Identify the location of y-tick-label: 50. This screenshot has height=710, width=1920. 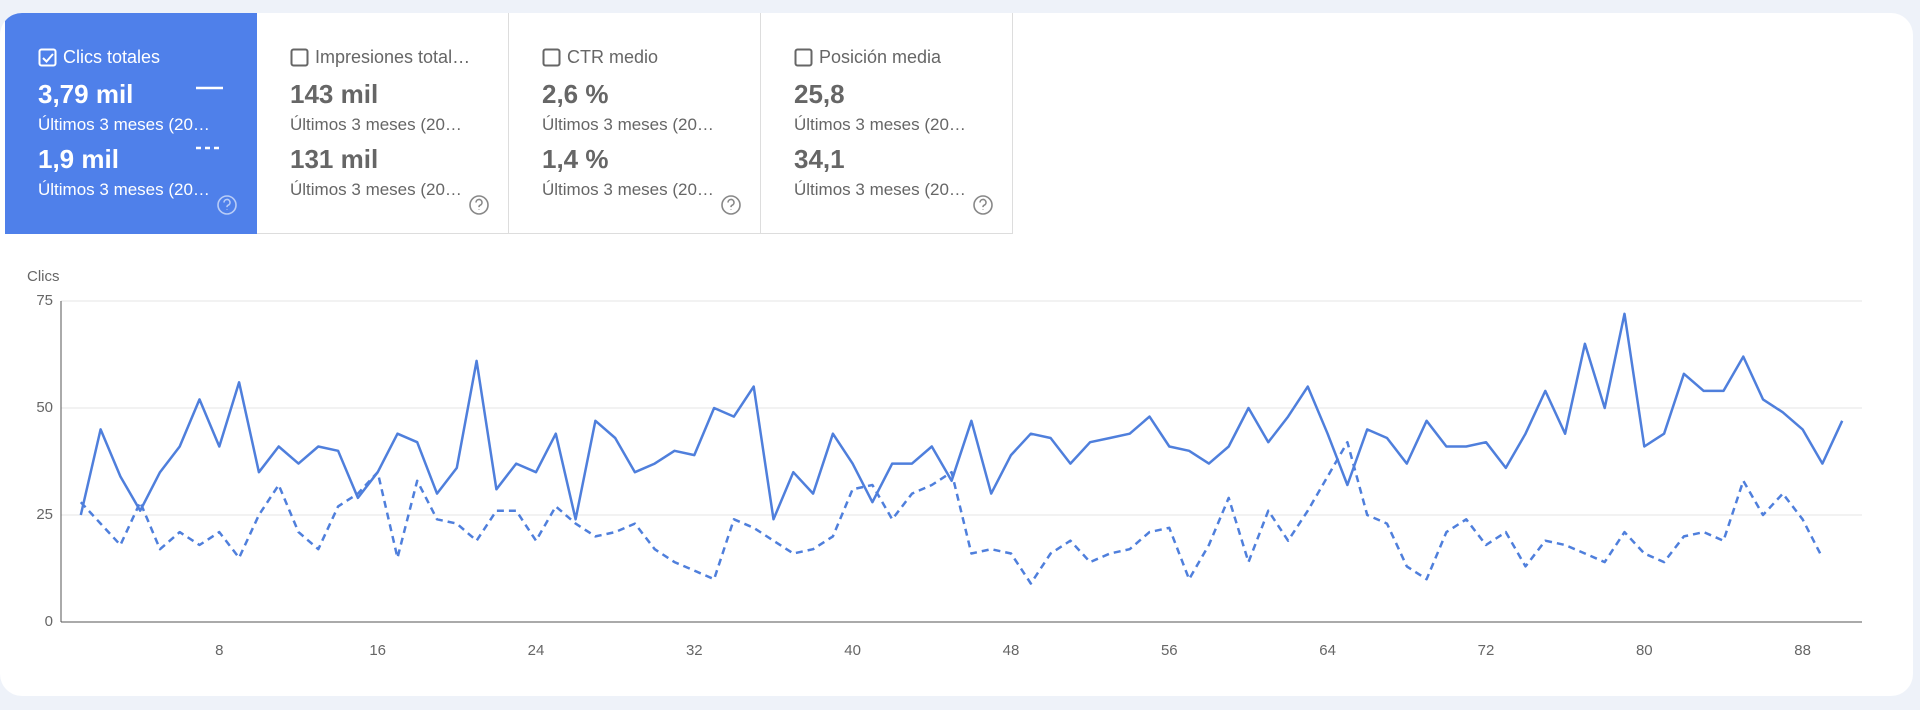
(44, 407).